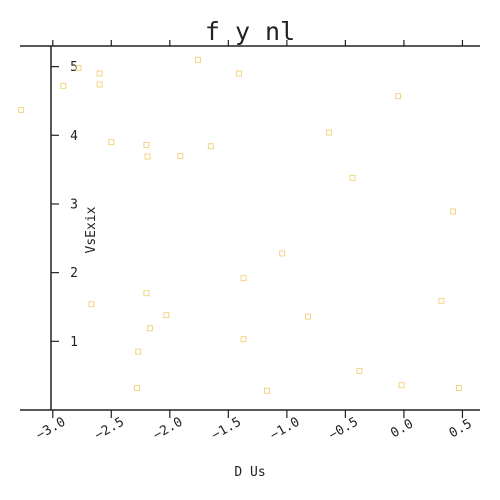 This screenshot has height=500, width=500. Describe the element at coordinates (109, 429) in the screenshot. I see `x-tick-label: −2.5` at that location.